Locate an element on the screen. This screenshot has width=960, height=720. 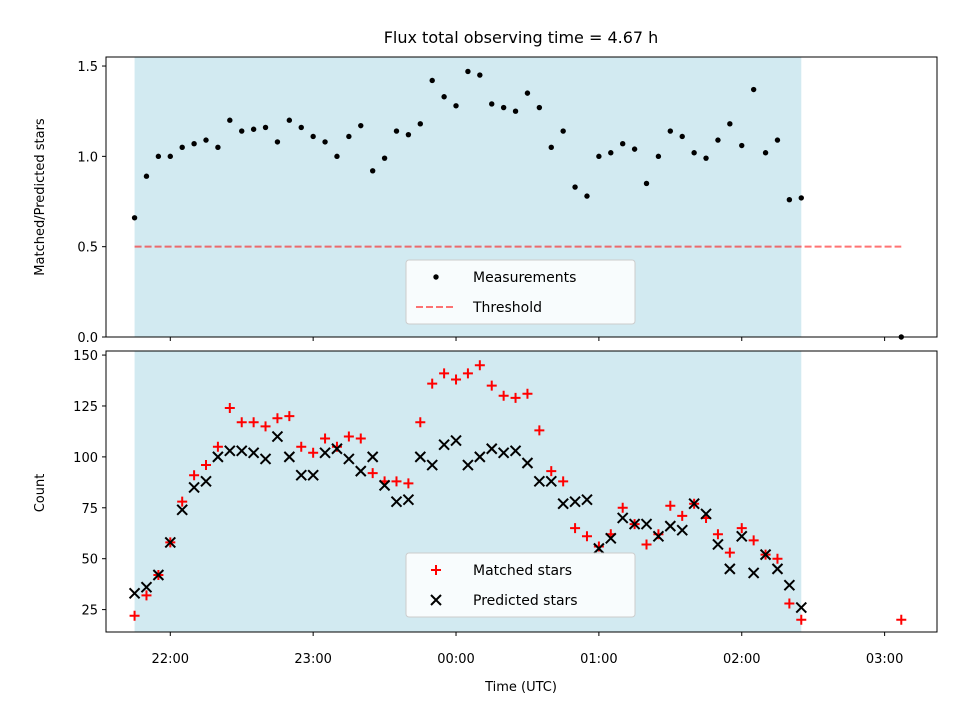
y-tick-label: 100 is located at coordinates (85, 458).